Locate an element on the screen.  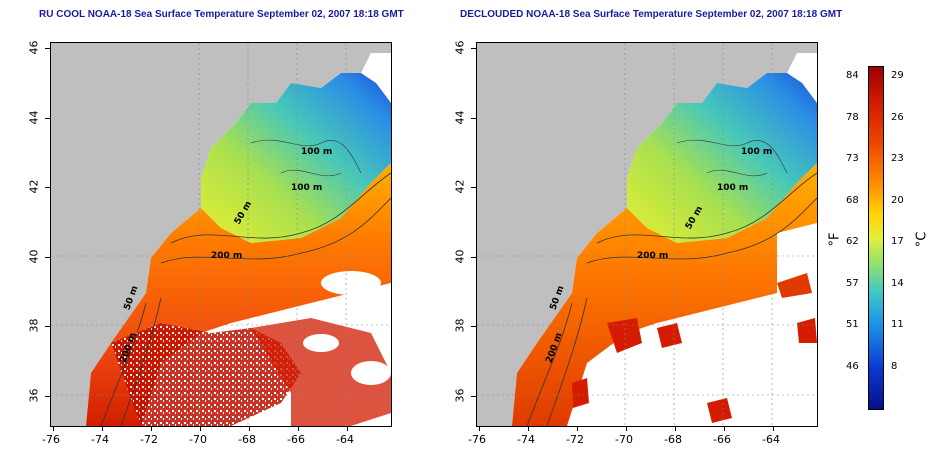
colorbar-fahrenheit-label: 57 is located at coordinates (852, 283).